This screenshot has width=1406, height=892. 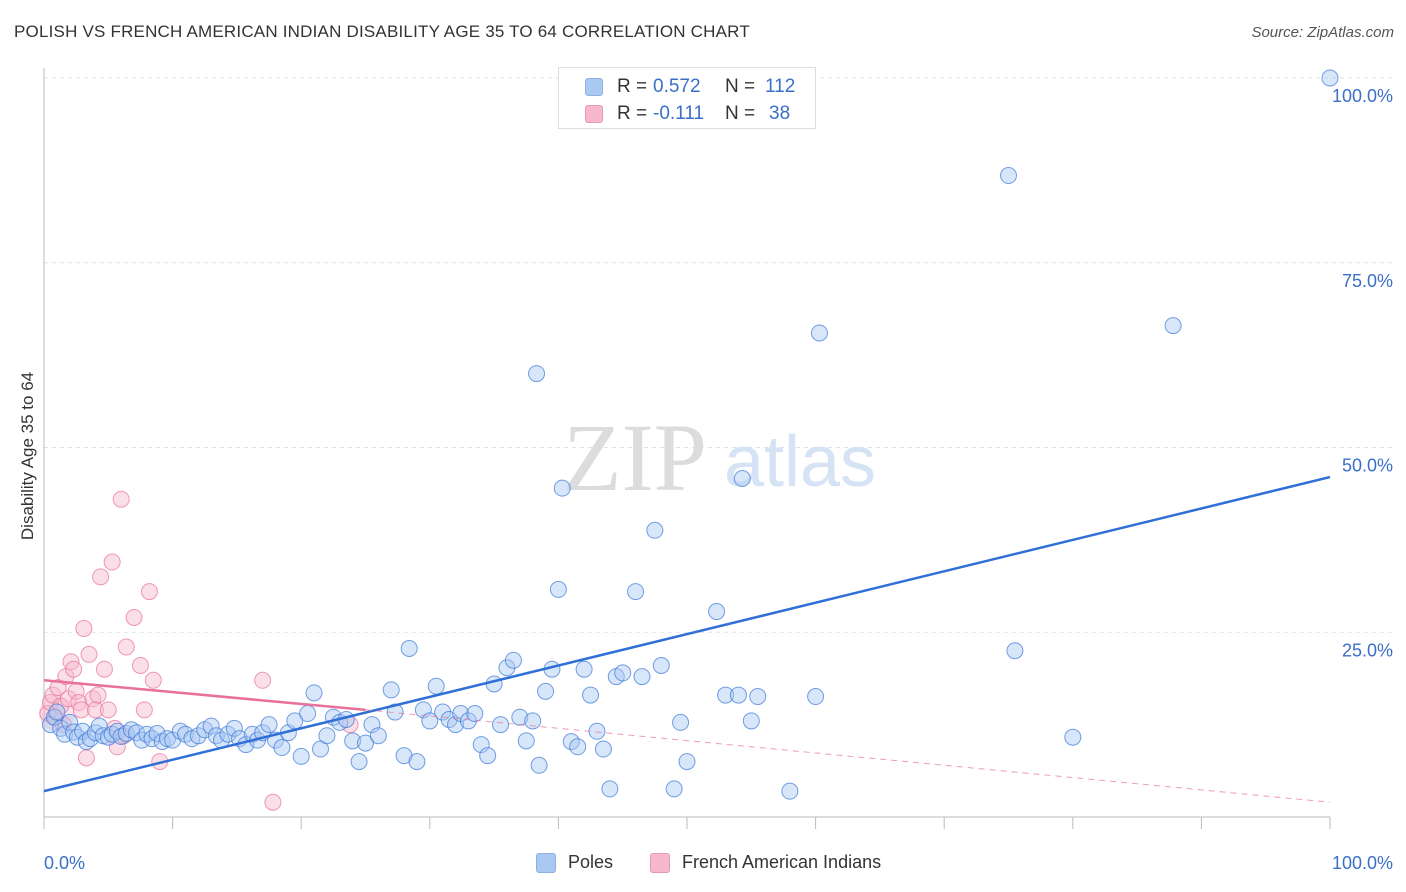 What do you see at coordinates (198, 650) in the screenshot?
I see `series-french-points` at bounding box center [198, 650].